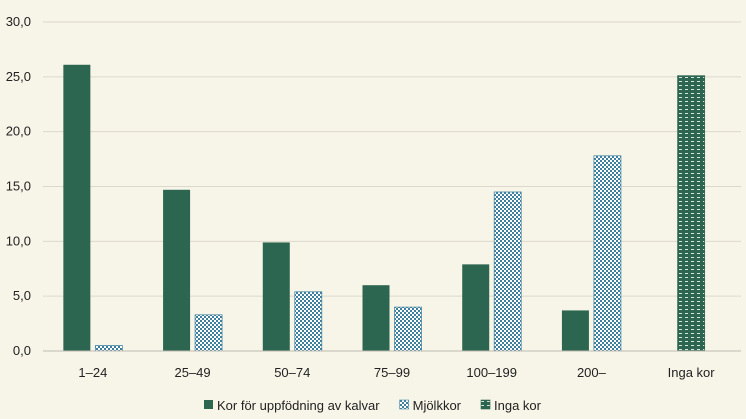  I want to click on y-tick-label: 15,0, so click(18, 186).